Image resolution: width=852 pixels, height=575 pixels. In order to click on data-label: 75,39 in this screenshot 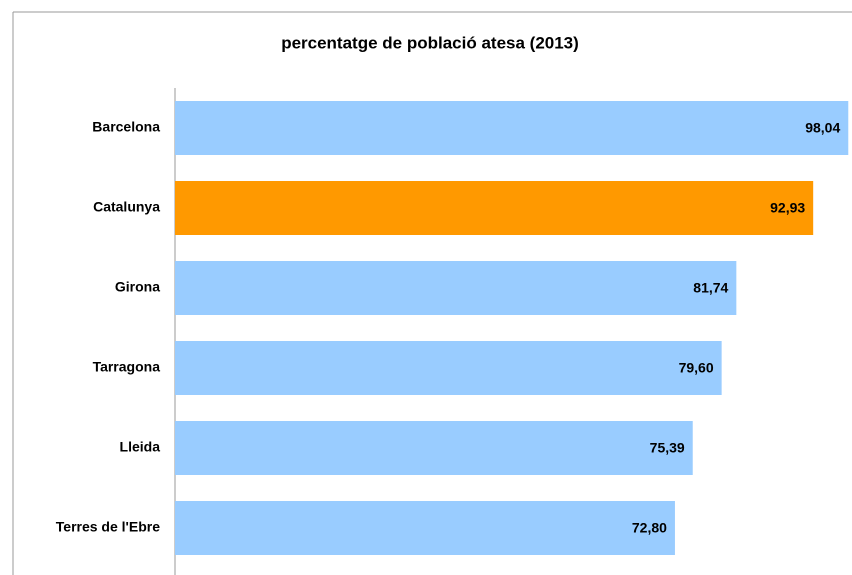, I will do `click(667, 448)`.